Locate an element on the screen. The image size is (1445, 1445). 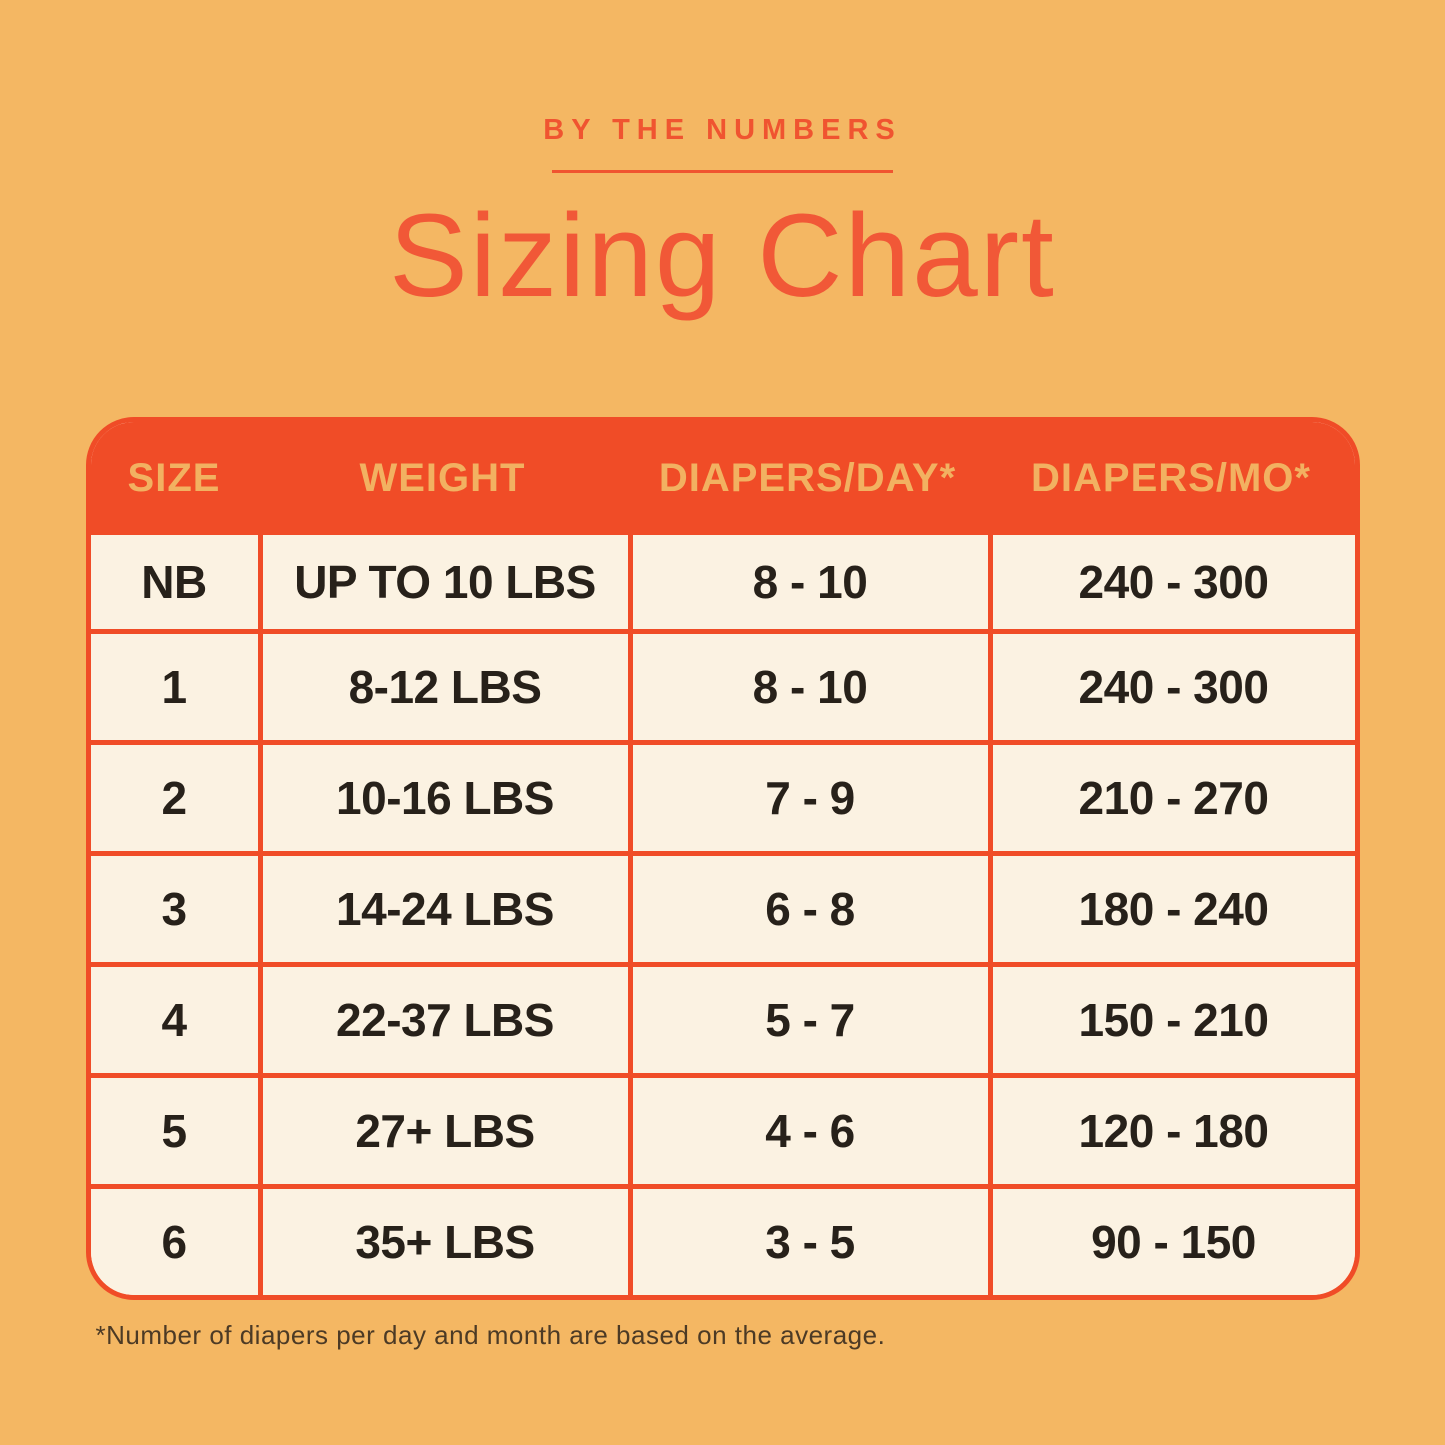
column-header-size: SIZE is located at coordinates (174, 478).